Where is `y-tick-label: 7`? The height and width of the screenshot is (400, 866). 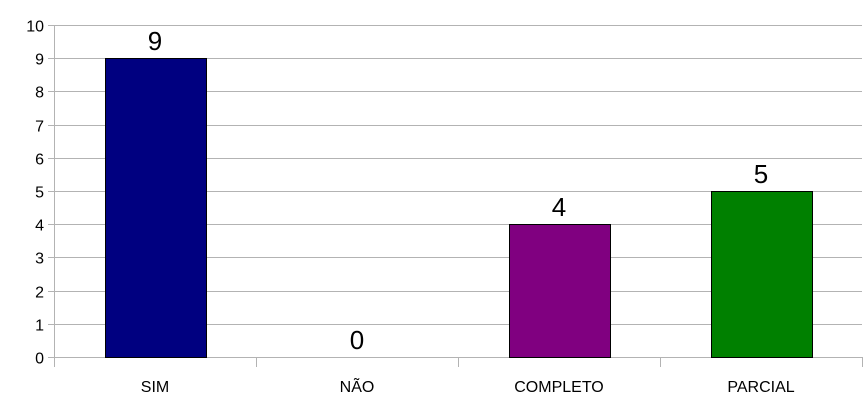
y-tick-label: 7 is located at coordinates (39, 127).